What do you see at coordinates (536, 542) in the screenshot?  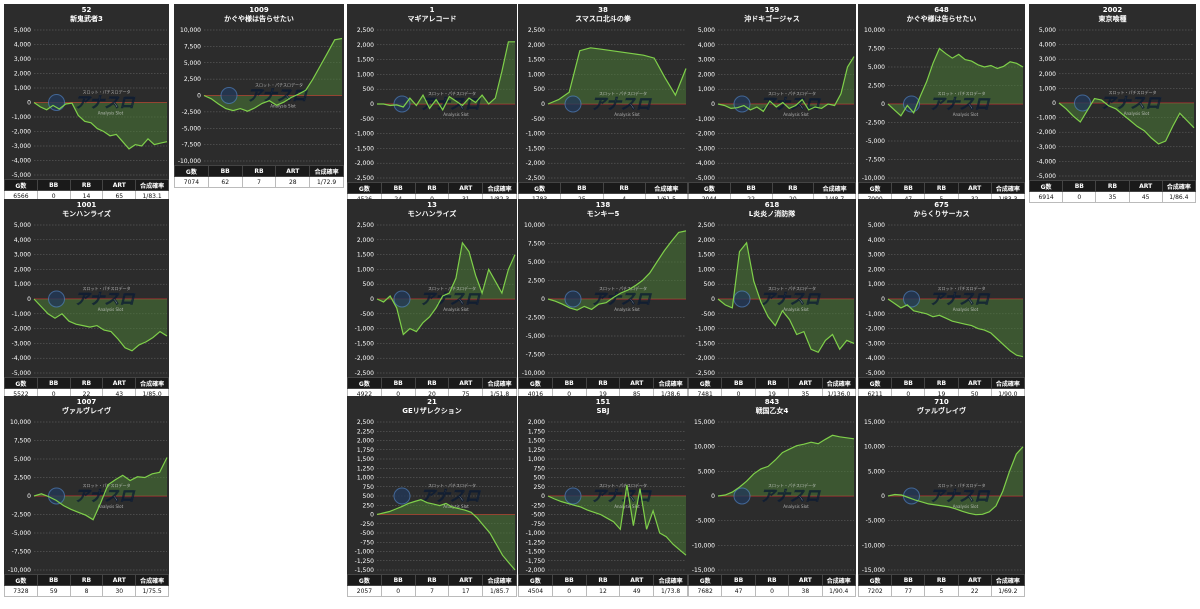 I see `tick-label: -1,250` at bounding box center [536, 542].